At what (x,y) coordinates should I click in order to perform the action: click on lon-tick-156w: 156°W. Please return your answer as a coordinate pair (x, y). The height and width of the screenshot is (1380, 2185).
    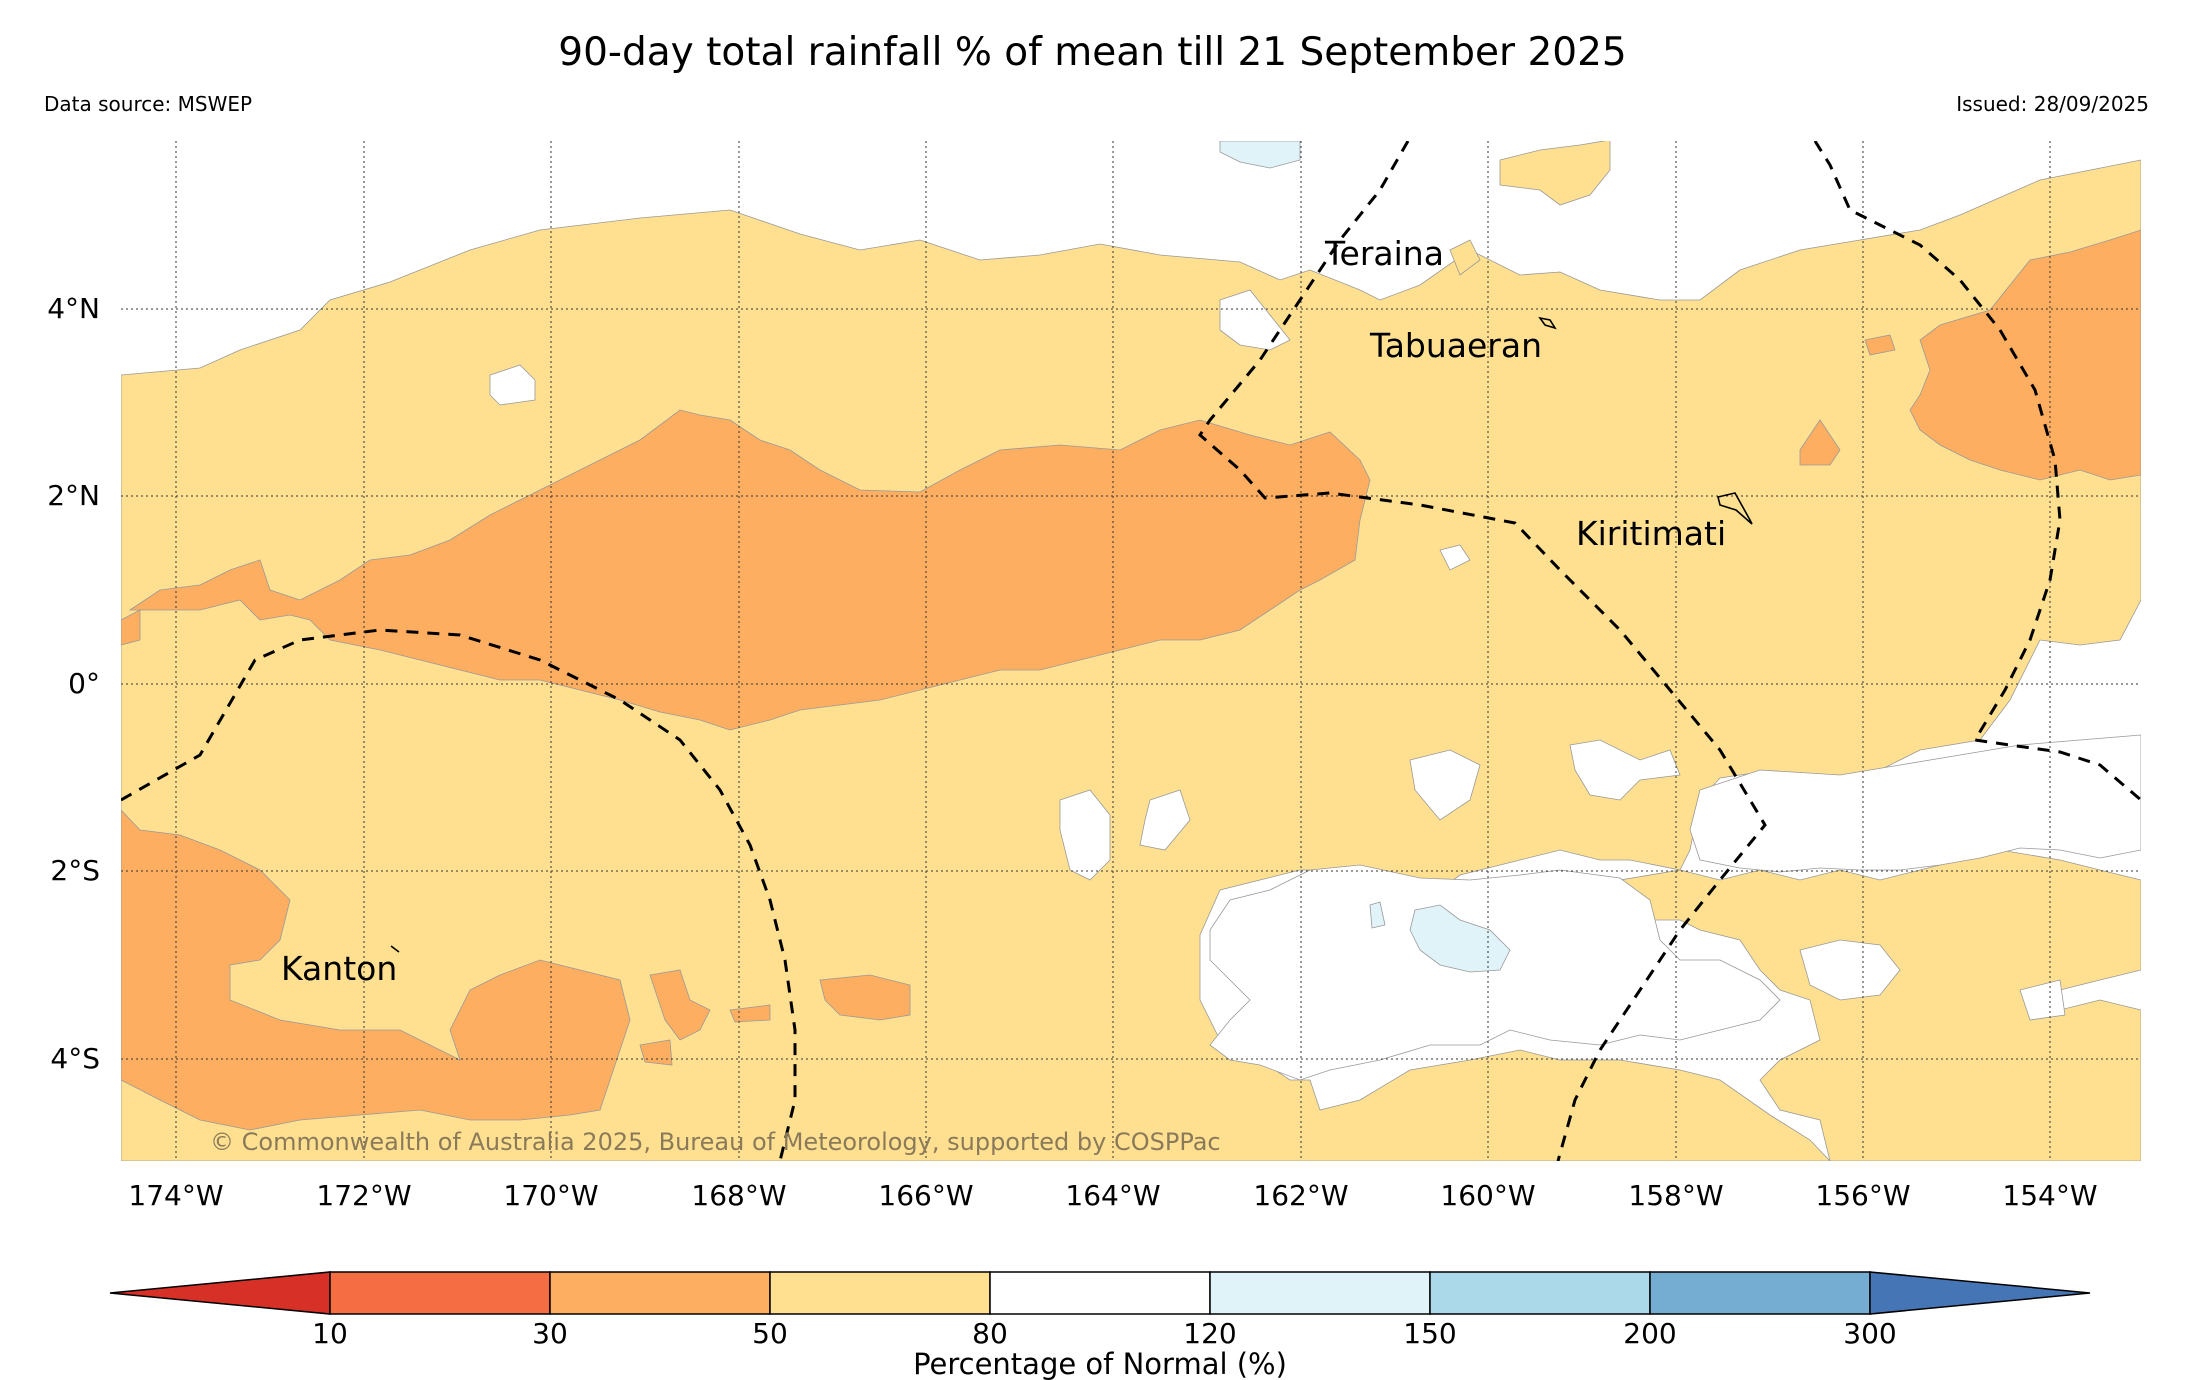
    Looking at the image, I should click on (1862, 1195).